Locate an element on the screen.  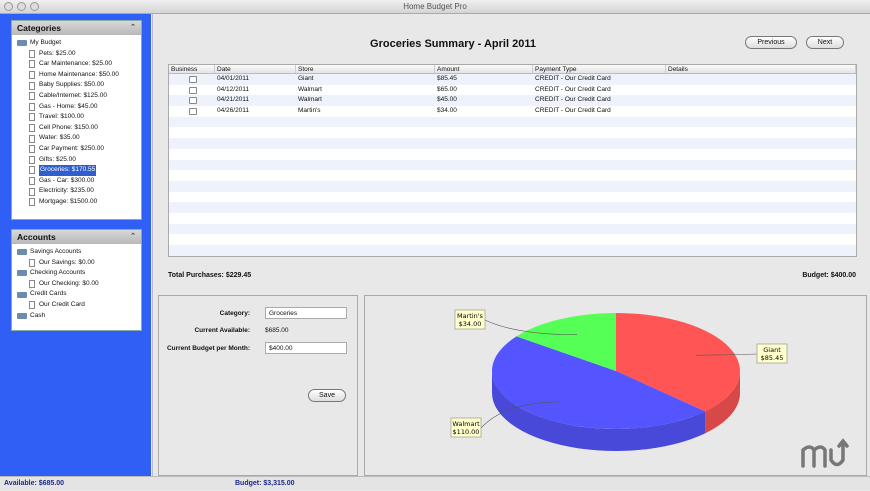
tree-item-account: Our Checking: $0.00 is located at coordinates (79, 284).